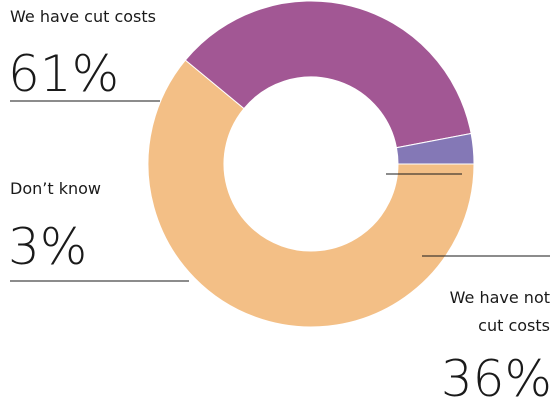 The height and width of the screenshot is (404, 556). I want to click on not-cut-label-line1: We have not, so click(500, 297).